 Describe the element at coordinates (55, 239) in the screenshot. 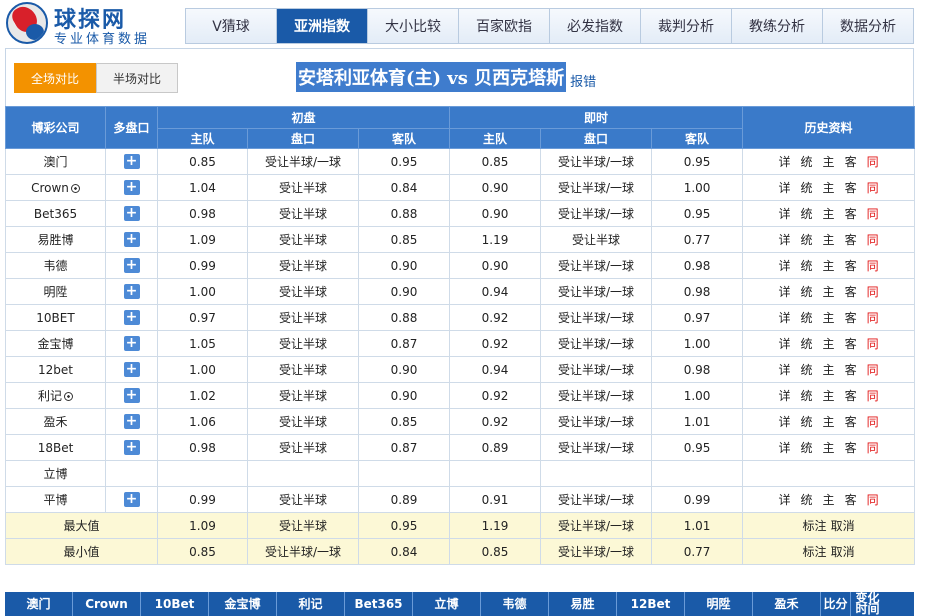

I see `company-cell: 易胜博` at that location.